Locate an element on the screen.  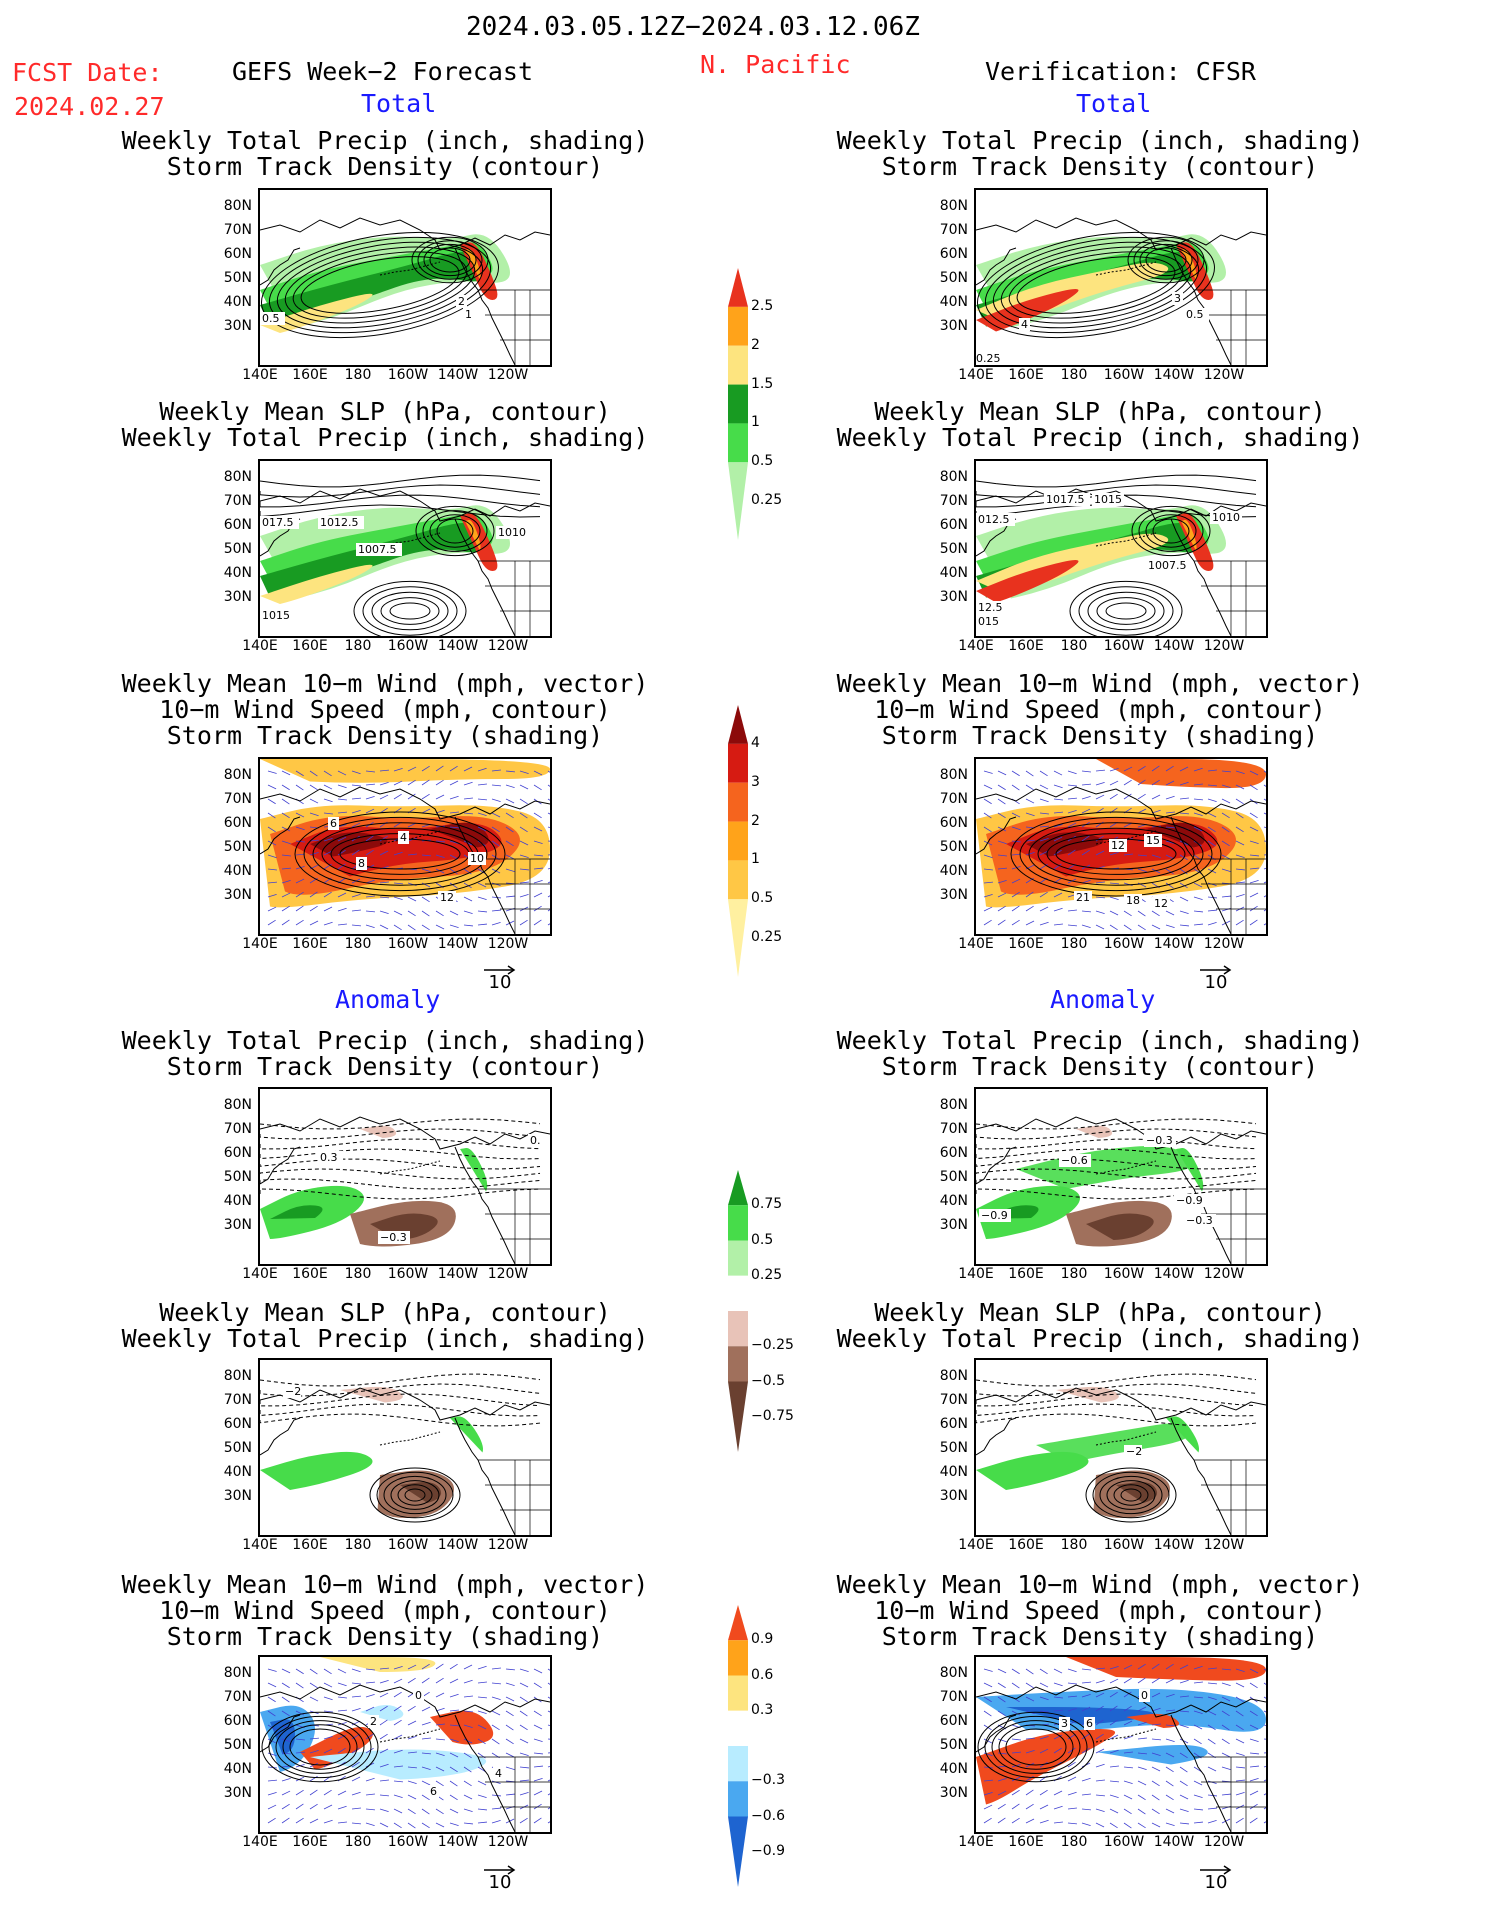
lat-tick-label: 70N is located at coordinates (237, 1697).